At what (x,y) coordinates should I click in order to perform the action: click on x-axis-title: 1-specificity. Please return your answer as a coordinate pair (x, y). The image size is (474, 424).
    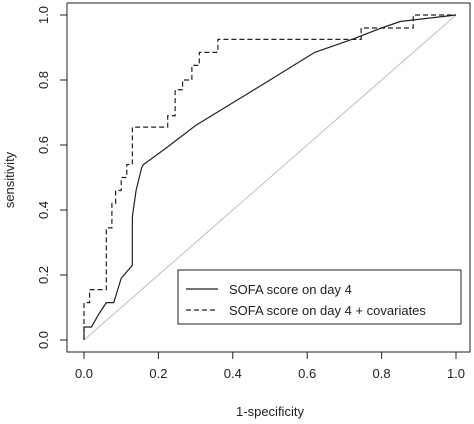
    Looking at the image, I should click on (270, 411).